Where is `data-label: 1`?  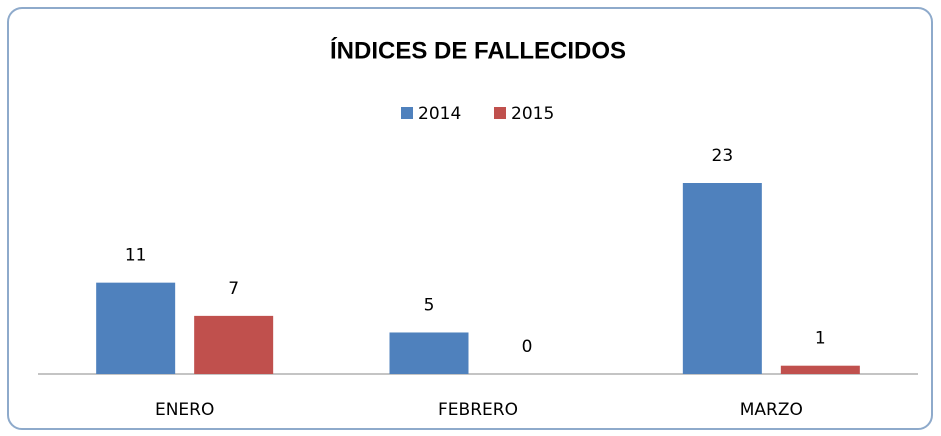
data-label: 1 is located at coordinates (820, 339).